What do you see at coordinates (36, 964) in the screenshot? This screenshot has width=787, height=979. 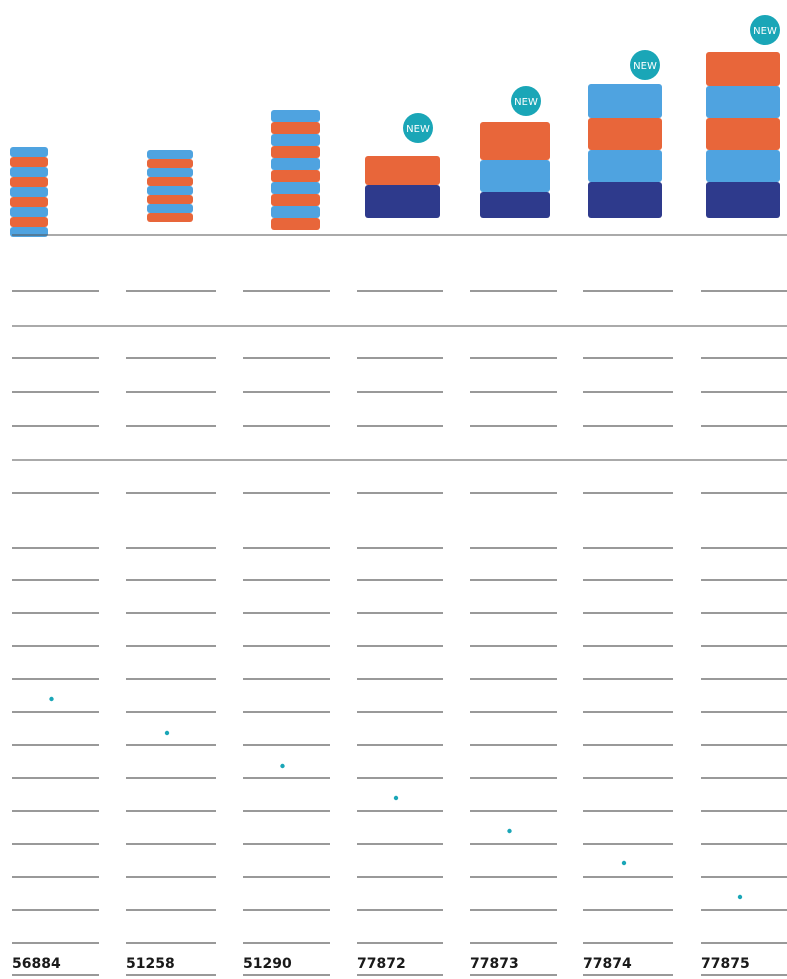 I see `product-number: 56884` at bounding box center [36, 964].